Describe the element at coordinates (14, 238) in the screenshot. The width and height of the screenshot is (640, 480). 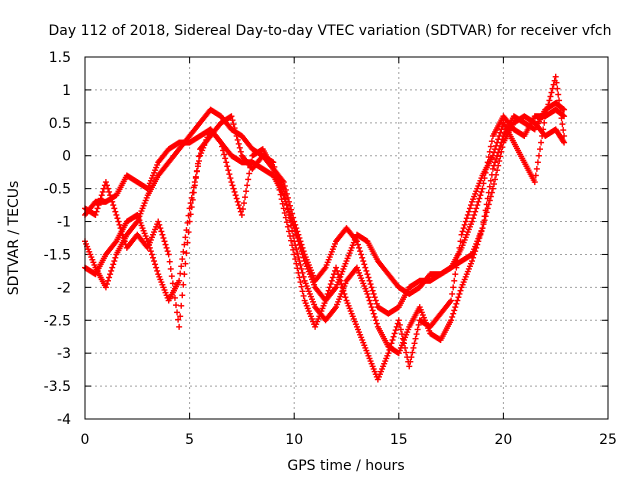
I see `y-axis-label: SDTVAR / TECUs` at that location.